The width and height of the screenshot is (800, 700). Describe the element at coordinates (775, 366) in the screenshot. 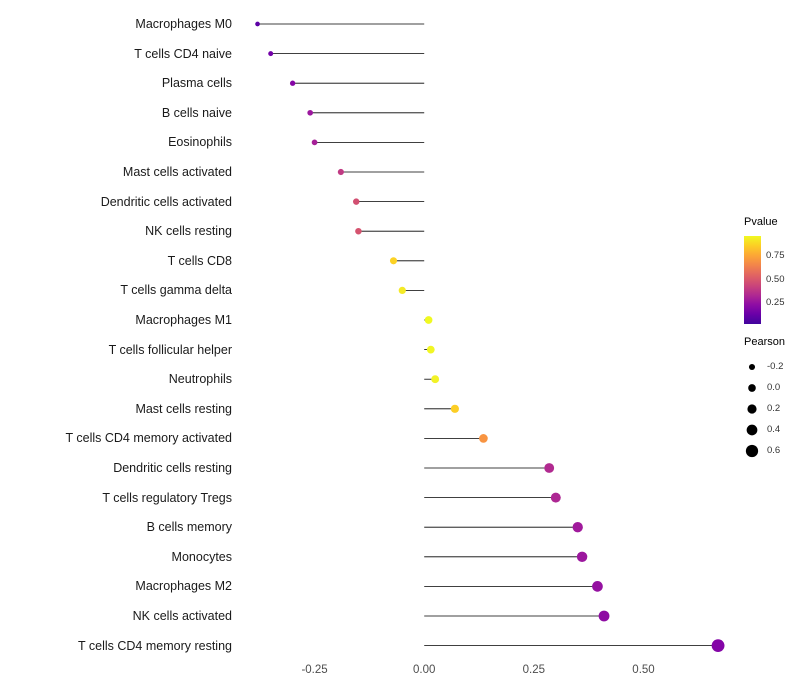

I see `pearson-size-label: -0.2` at that location.